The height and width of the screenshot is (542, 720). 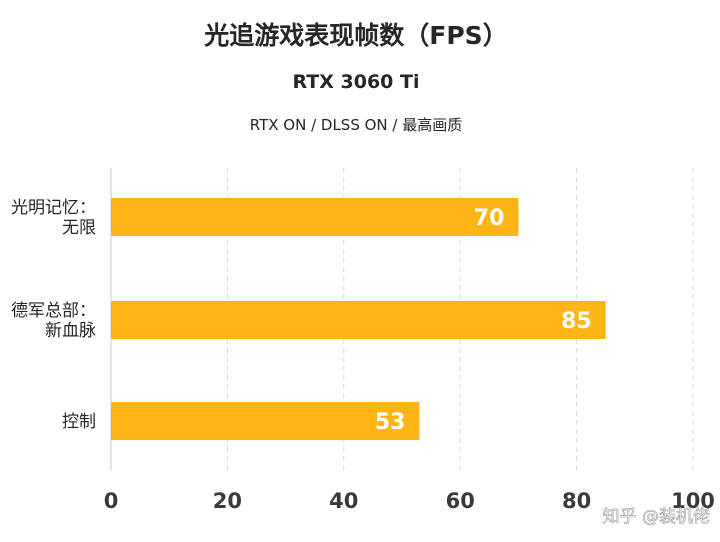 I want to click on x-tick-label: 20, so click(x=227, y=501).